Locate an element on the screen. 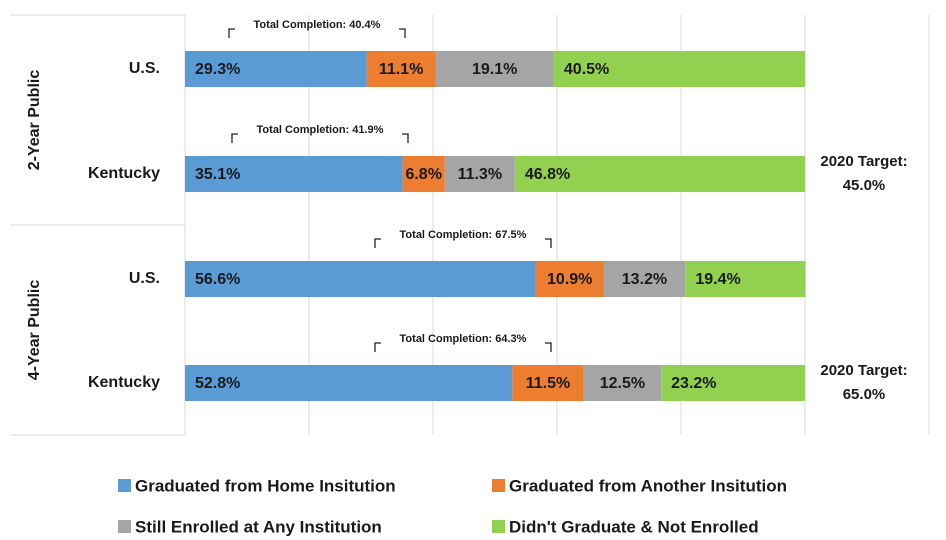  value-label: 6.8% is located at coordinates (423, 174).